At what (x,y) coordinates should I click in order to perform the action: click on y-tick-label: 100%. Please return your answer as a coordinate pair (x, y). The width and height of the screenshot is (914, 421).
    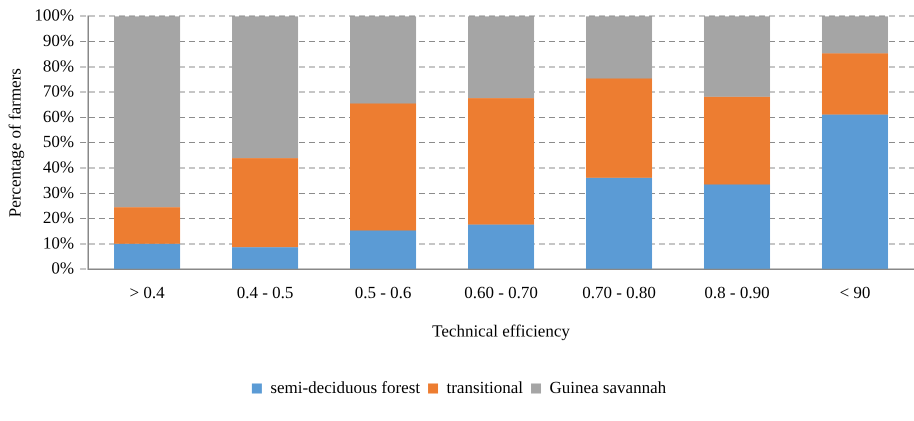
    Looking at the image, I should click on (54, 15).